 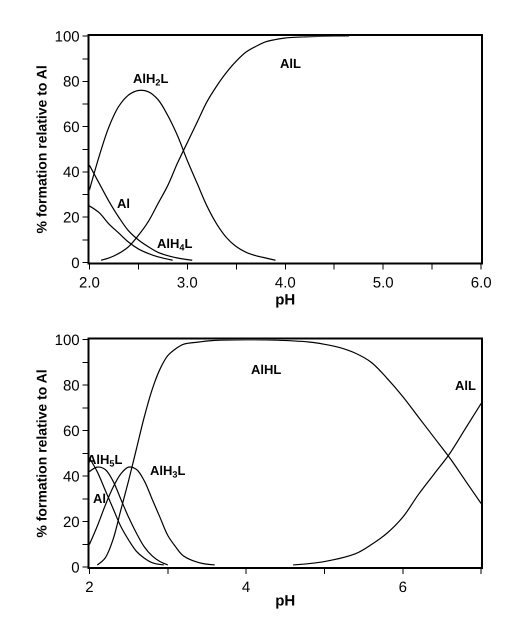 What do you see at coordinates (402, 587) in the screenshot?
I see `x-tick-label: 6` at bounding box center [402, 587].